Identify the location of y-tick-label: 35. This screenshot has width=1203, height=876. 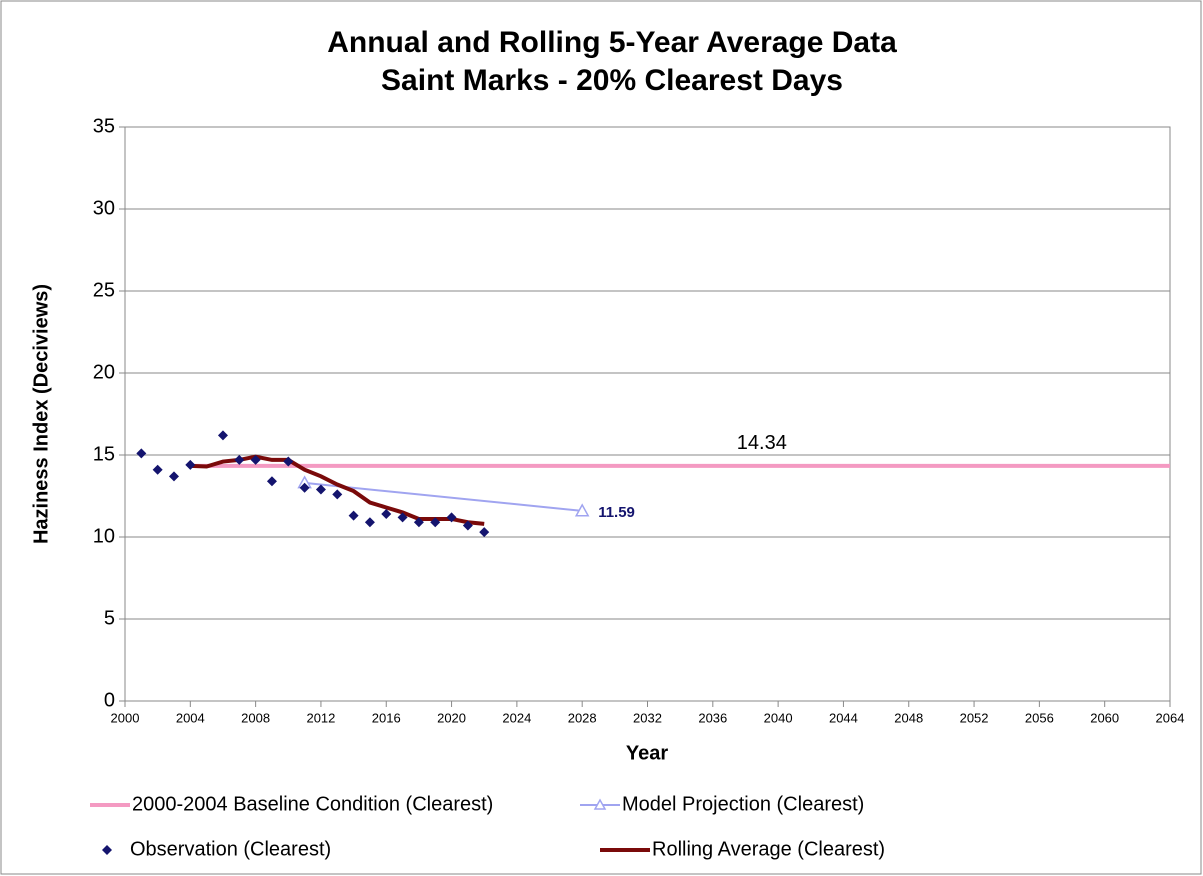
(104, 126).